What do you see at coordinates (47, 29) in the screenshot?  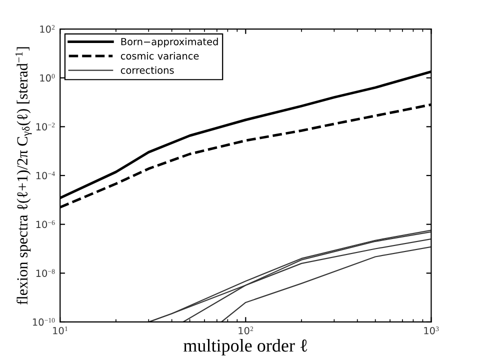 I see `y-tick-label: 10$^{2}$` at bounding box center [47, 29].